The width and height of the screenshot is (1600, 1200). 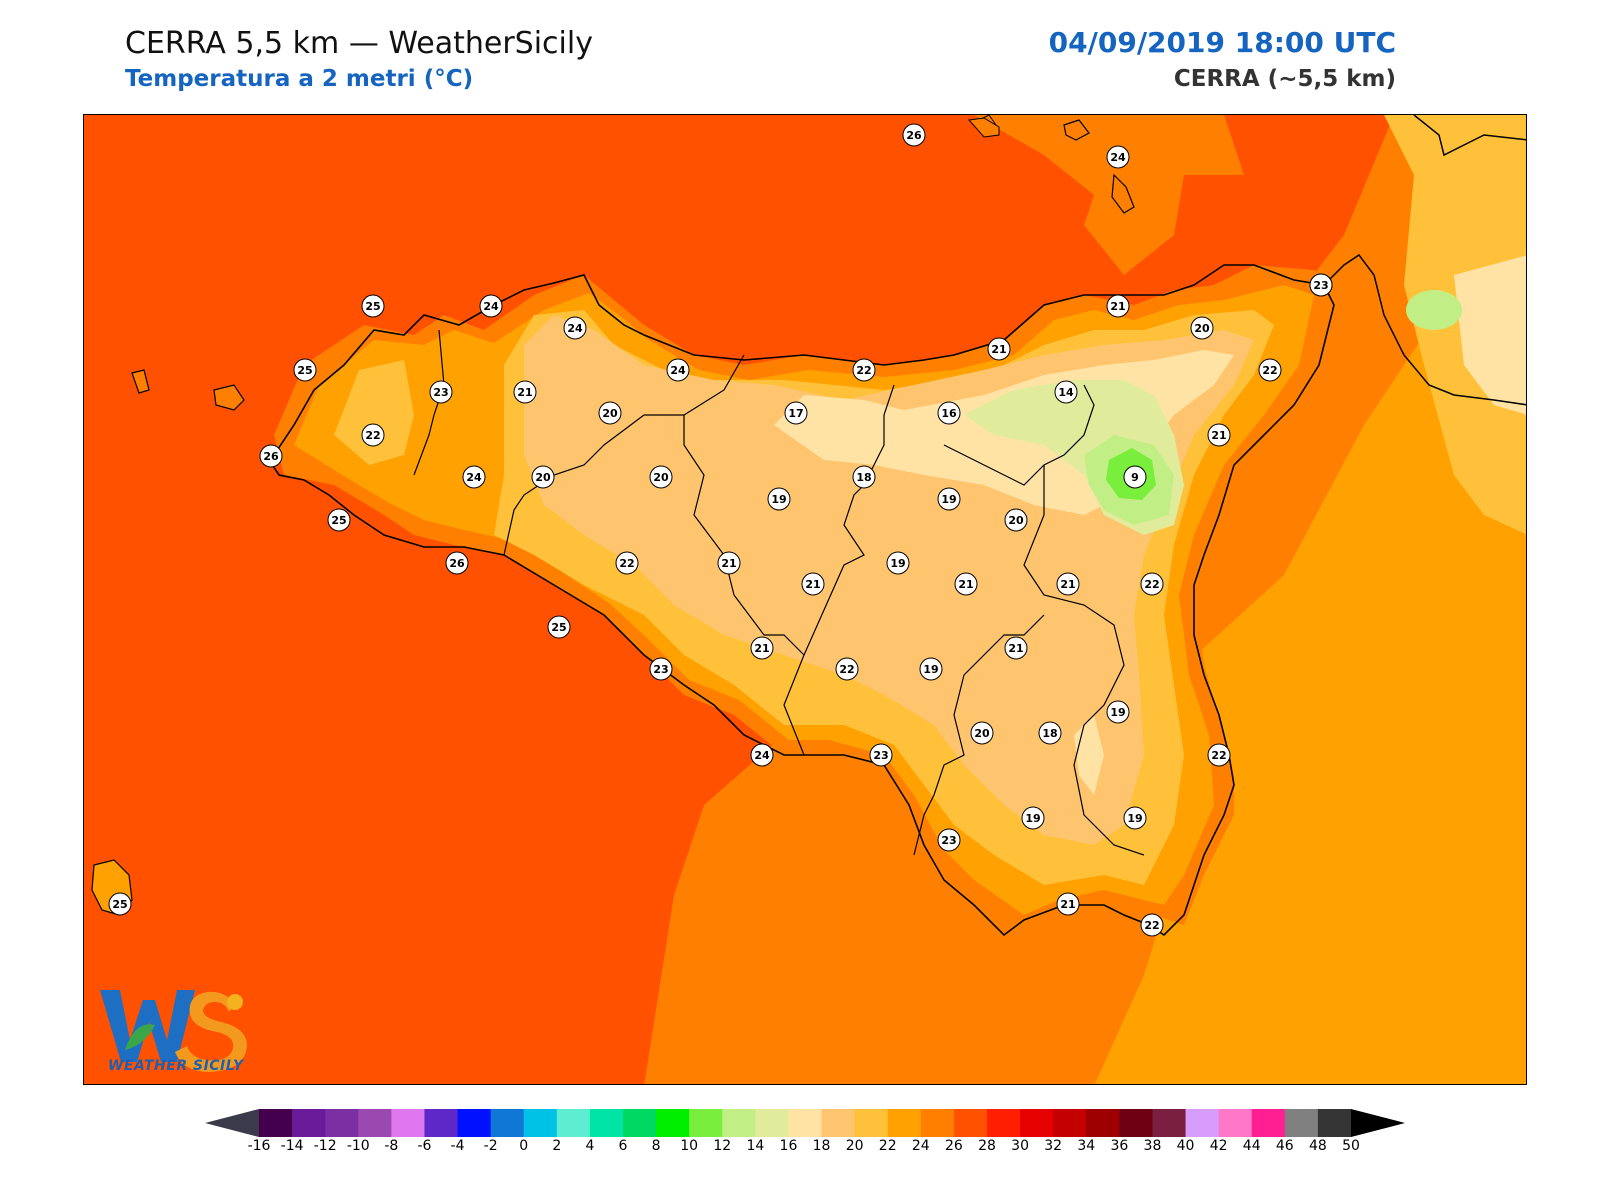 What do you see at coordinates (805, 1123) in the screenshot?
I see `temperature-colorbar` at bounding box center [805, 1123].